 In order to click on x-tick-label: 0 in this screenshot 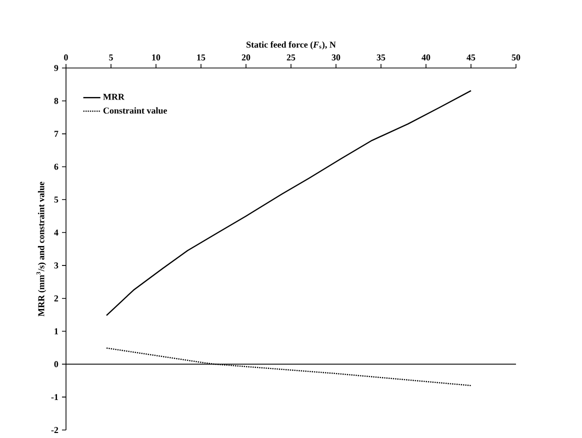, I will do `click(66, 57)`.